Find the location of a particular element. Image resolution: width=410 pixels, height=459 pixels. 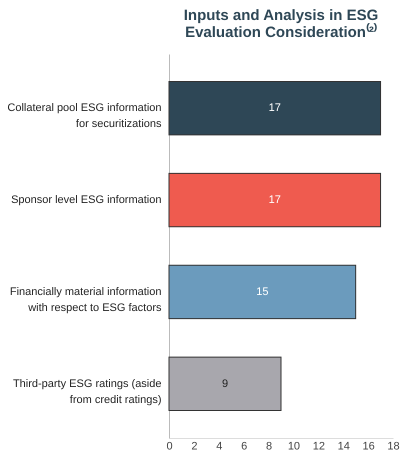

data-label: 15 is located at coordinates (262, 292).